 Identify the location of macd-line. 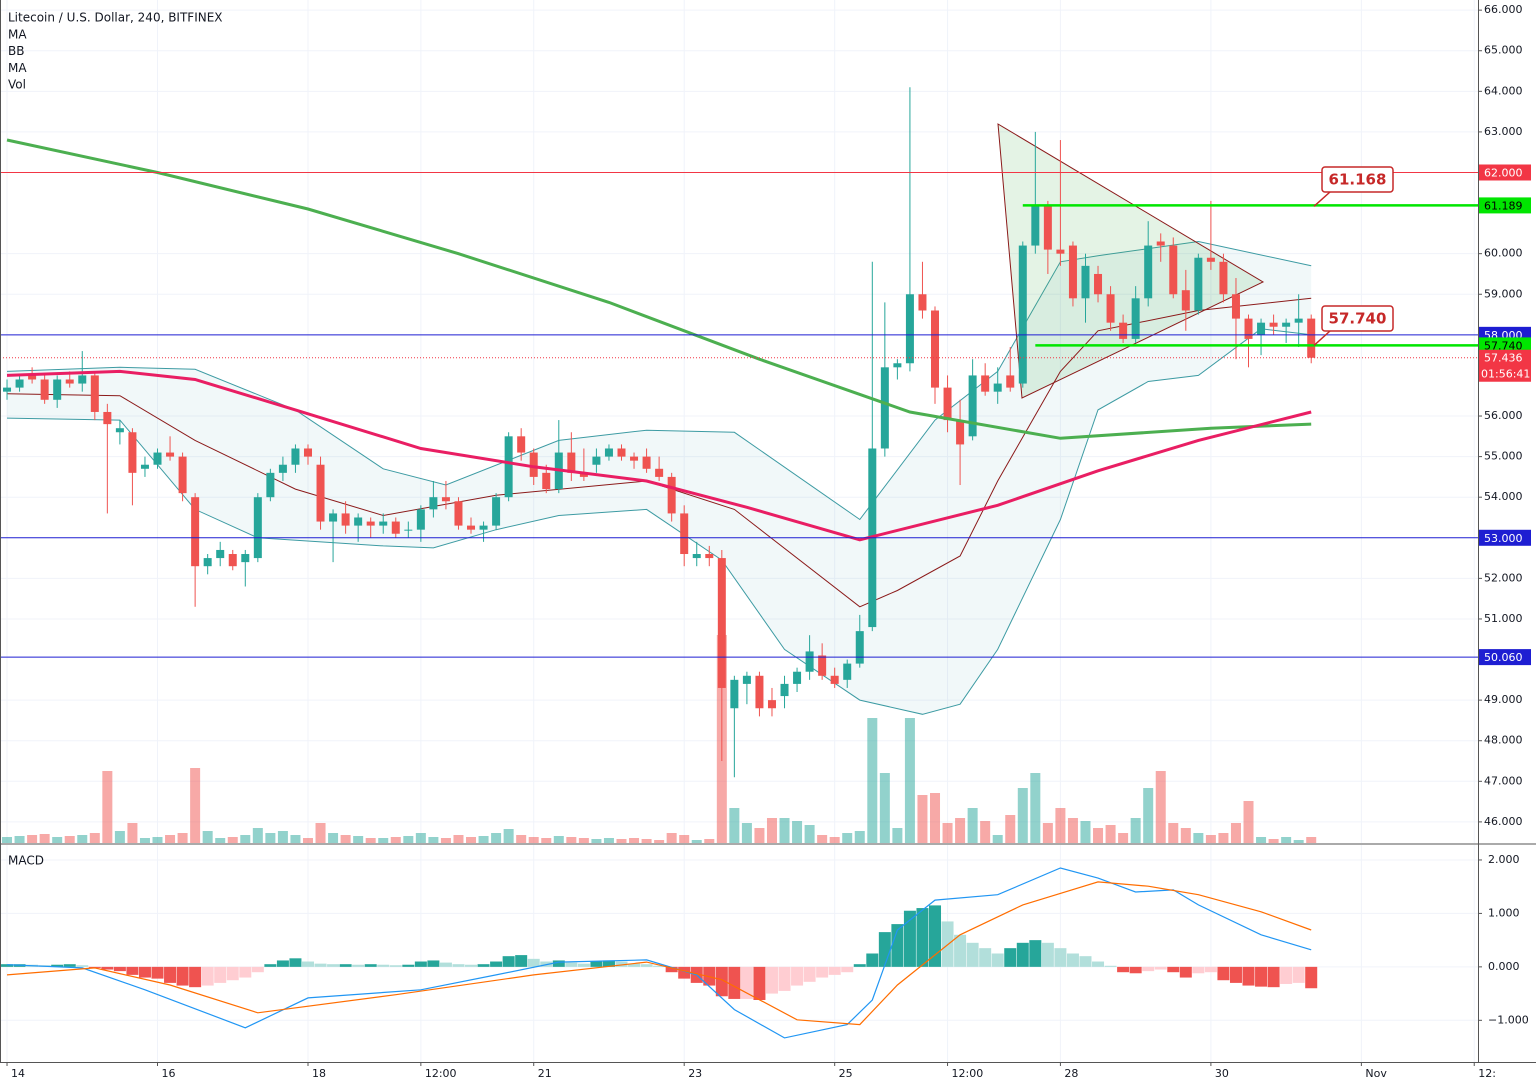
(659, 953).